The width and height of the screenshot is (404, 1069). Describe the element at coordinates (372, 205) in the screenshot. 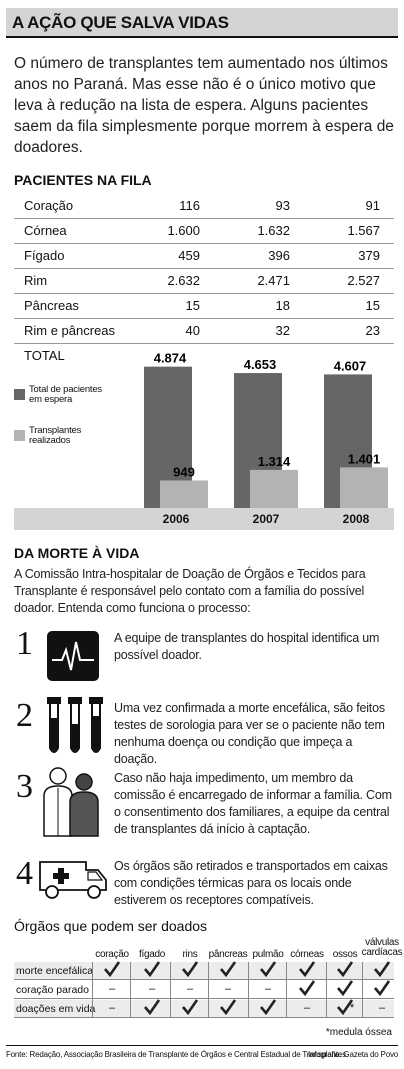

I see `row-value: 91` at that location.